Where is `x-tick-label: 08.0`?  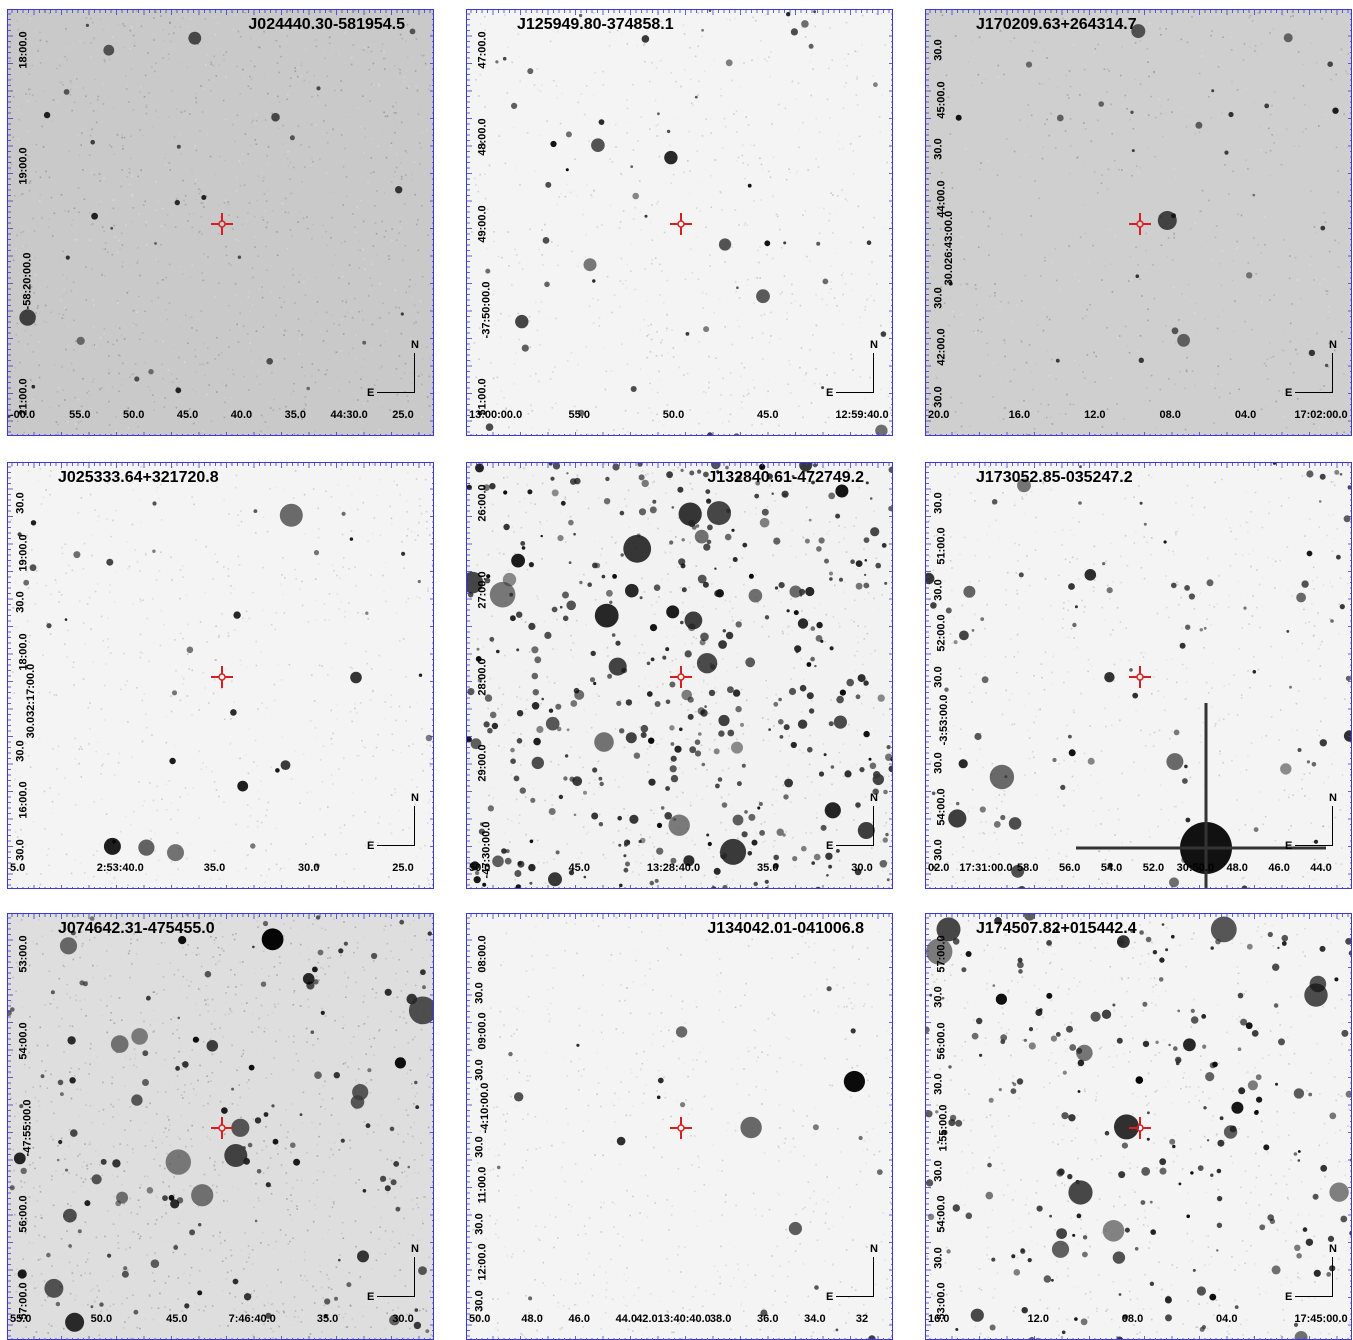
x-tick-label: 08.0 is located at coordinates (1170, 415).